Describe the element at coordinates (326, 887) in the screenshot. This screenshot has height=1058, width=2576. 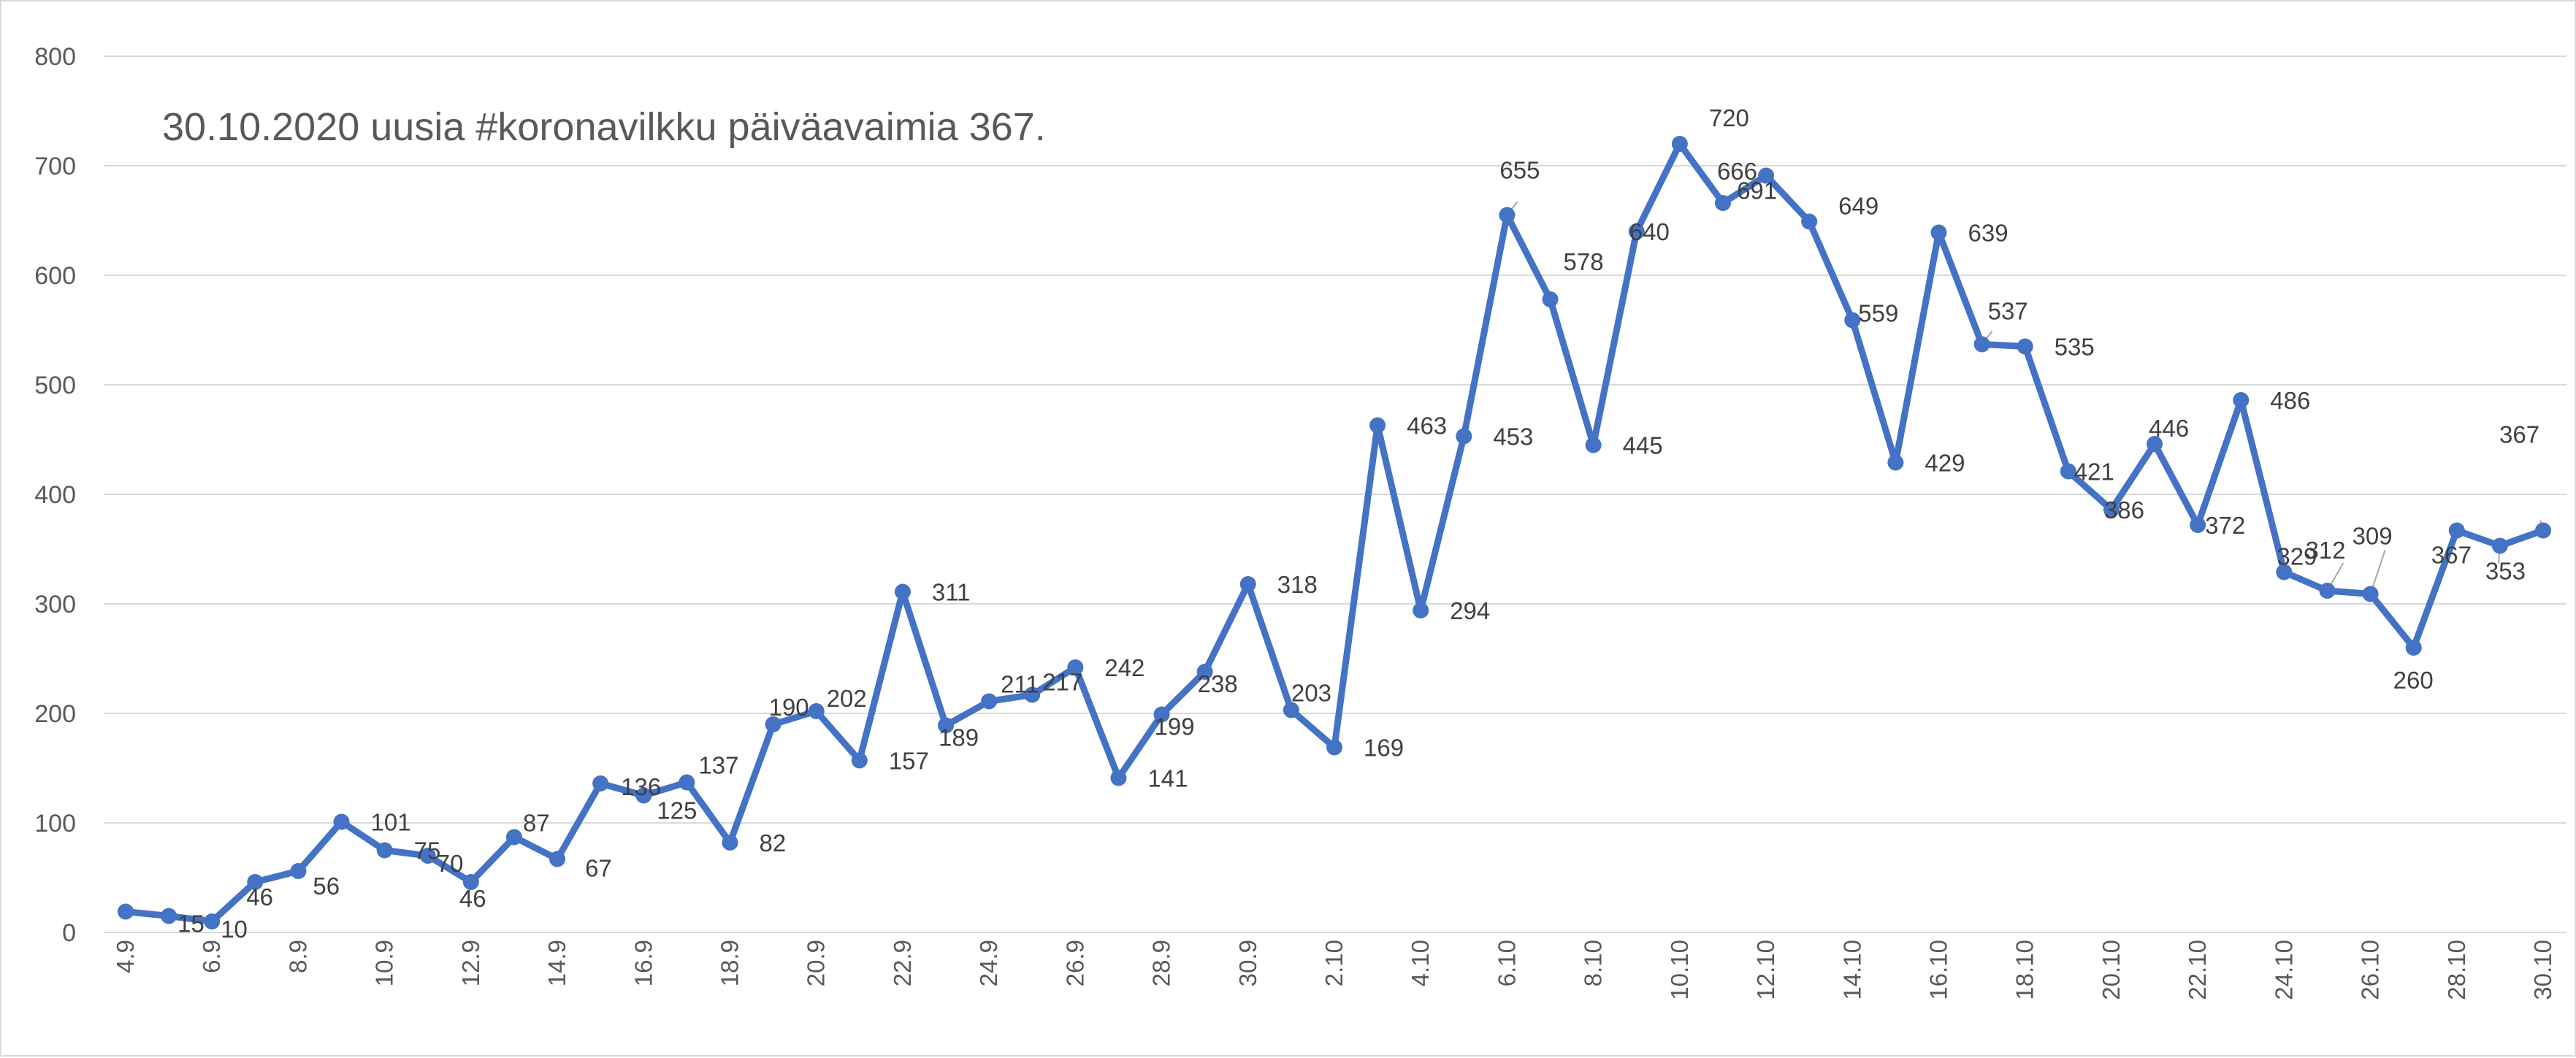
I see `data-label: 56` at that location.